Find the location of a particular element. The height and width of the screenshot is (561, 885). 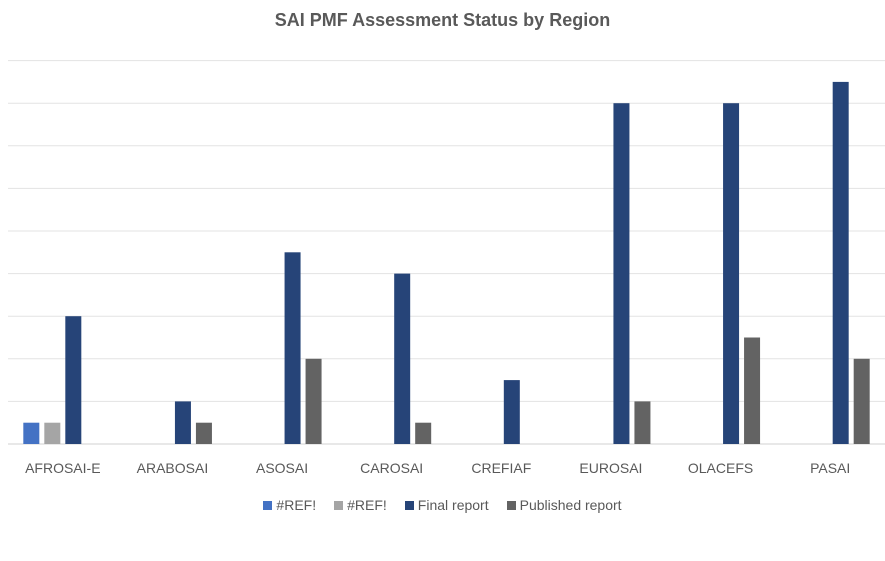

x-tick-label: OLACEFS is located at coordinates (720, 468).